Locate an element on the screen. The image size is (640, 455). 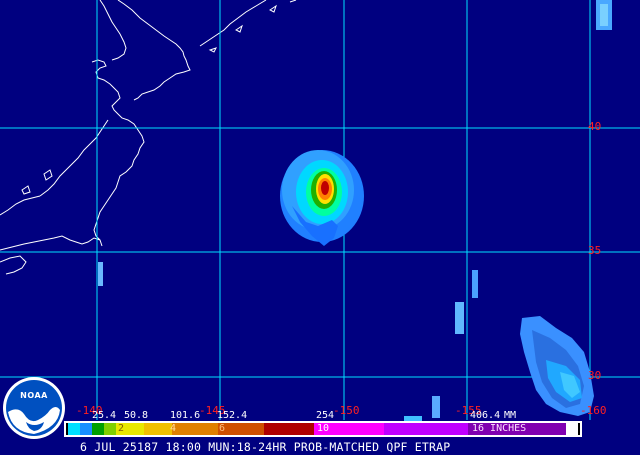
longitude-label: -140 is located at coordinates (89, 410).